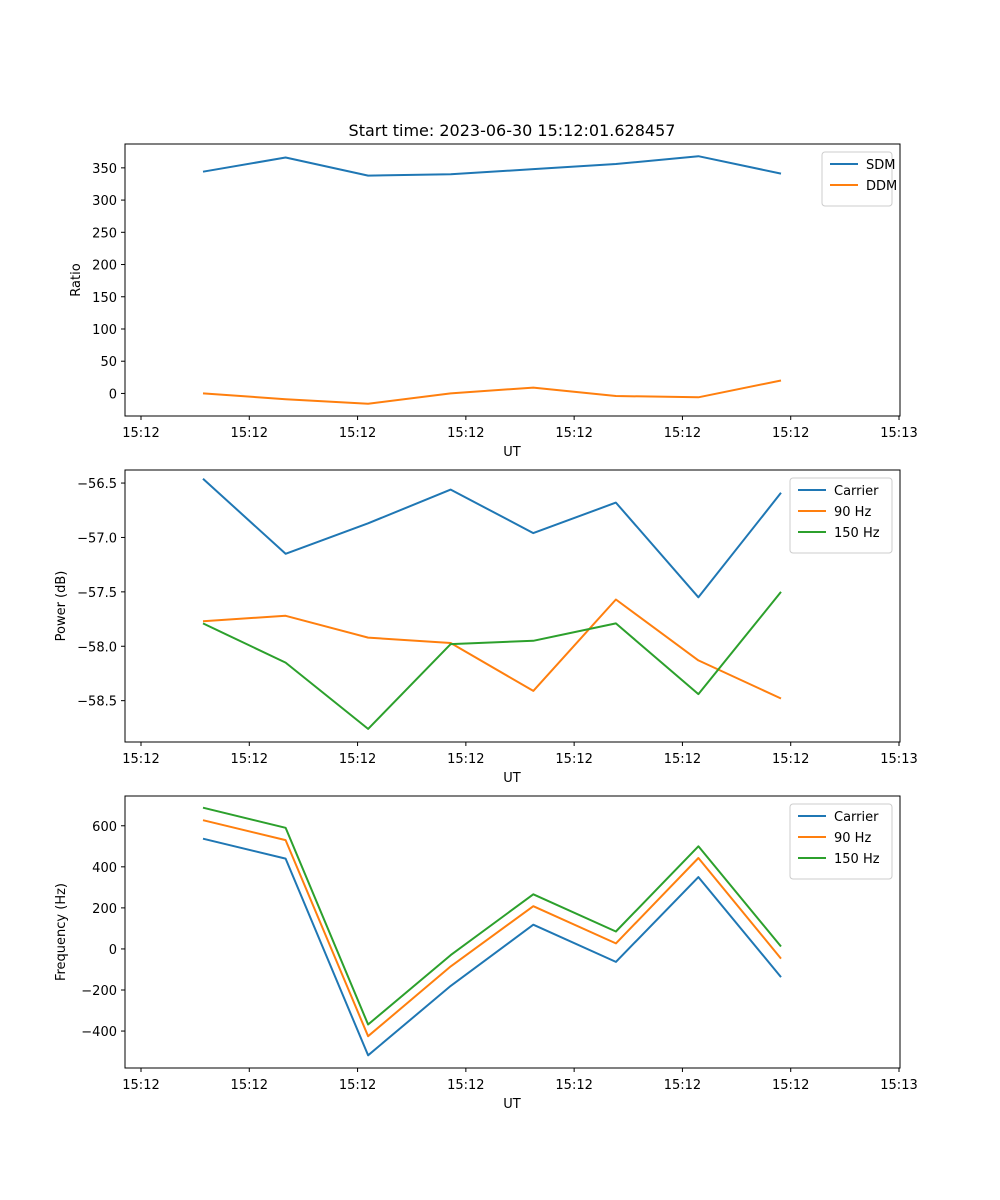 This screenshot has height=1200, width=1000. Describe the element at coordinates (76, 279) in the screenshot. I see `y-axis-label: Ratio` at that location.